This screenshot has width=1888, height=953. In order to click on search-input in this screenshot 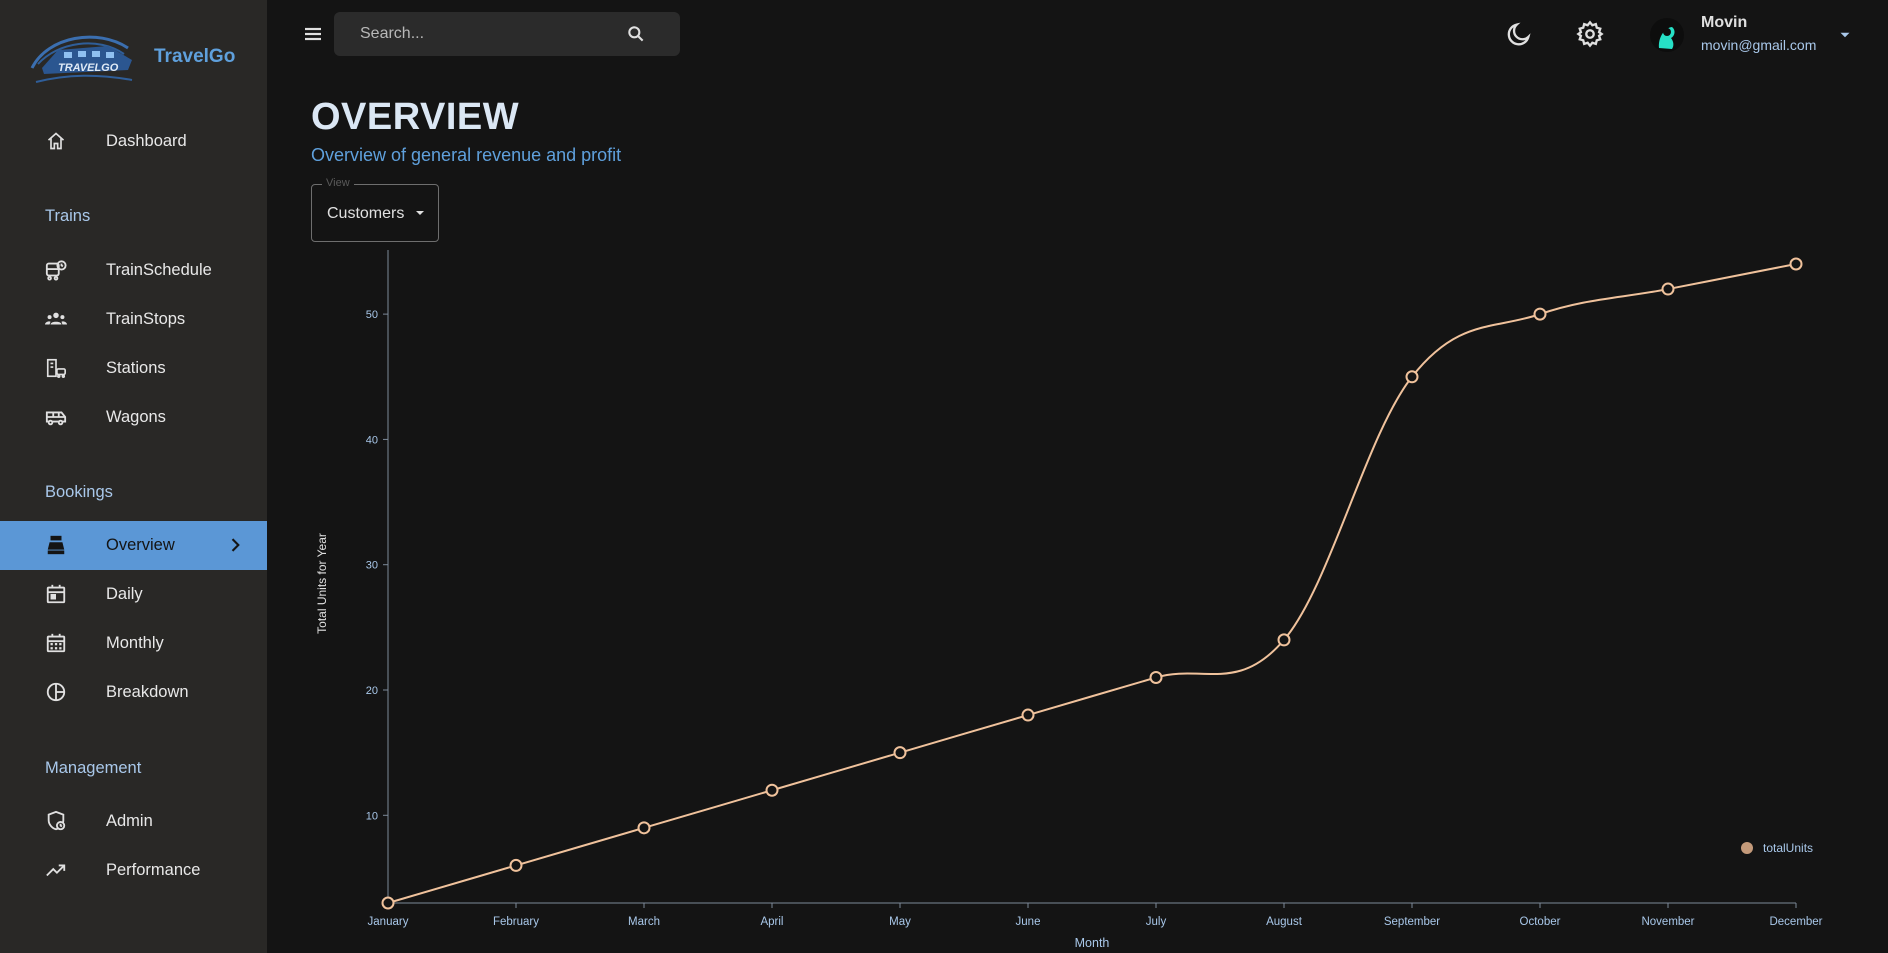, I will do `click(479, 34)`.